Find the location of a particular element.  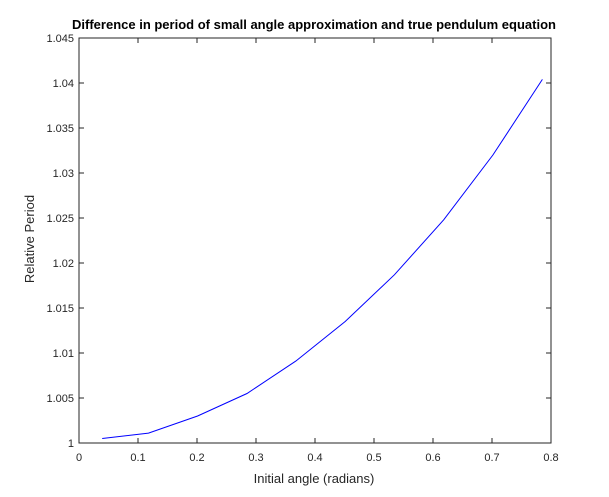

x-tick-label: 0.7 is located at coordinates (491, 458).